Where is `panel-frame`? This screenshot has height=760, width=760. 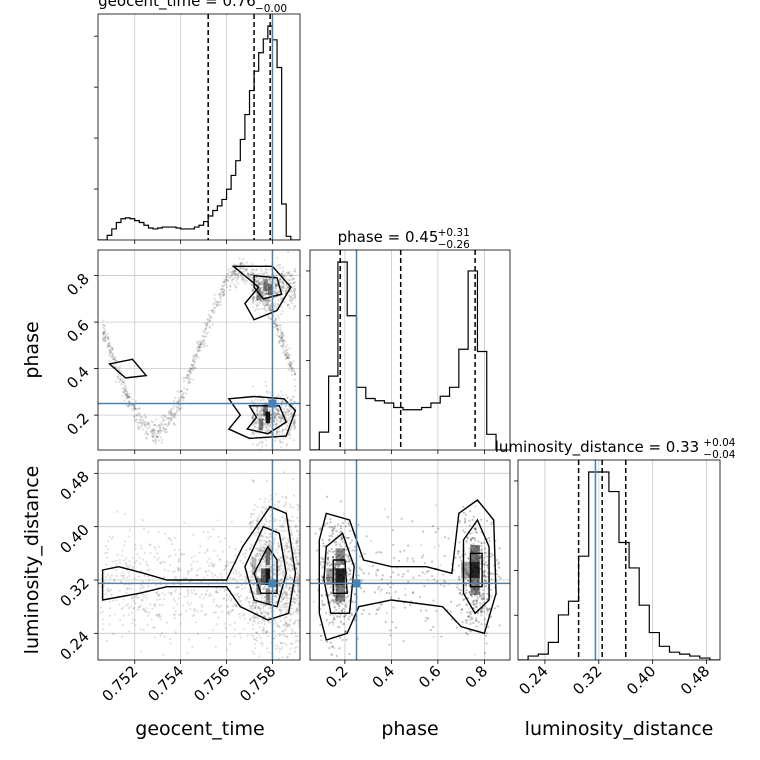
panel-frame is located at coordinates (199, 560).